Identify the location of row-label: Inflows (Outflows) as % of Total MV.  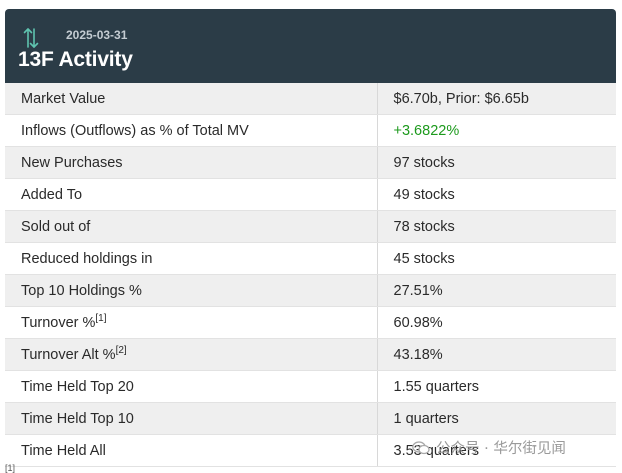
(191, 130).